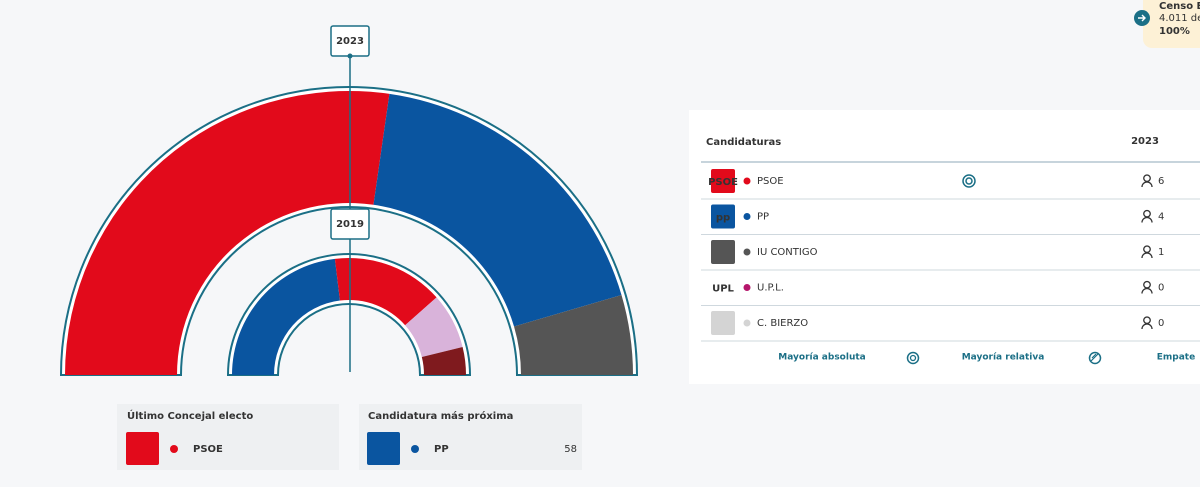  I want to click on census-title: Censo Esc, so click(1179, 6).